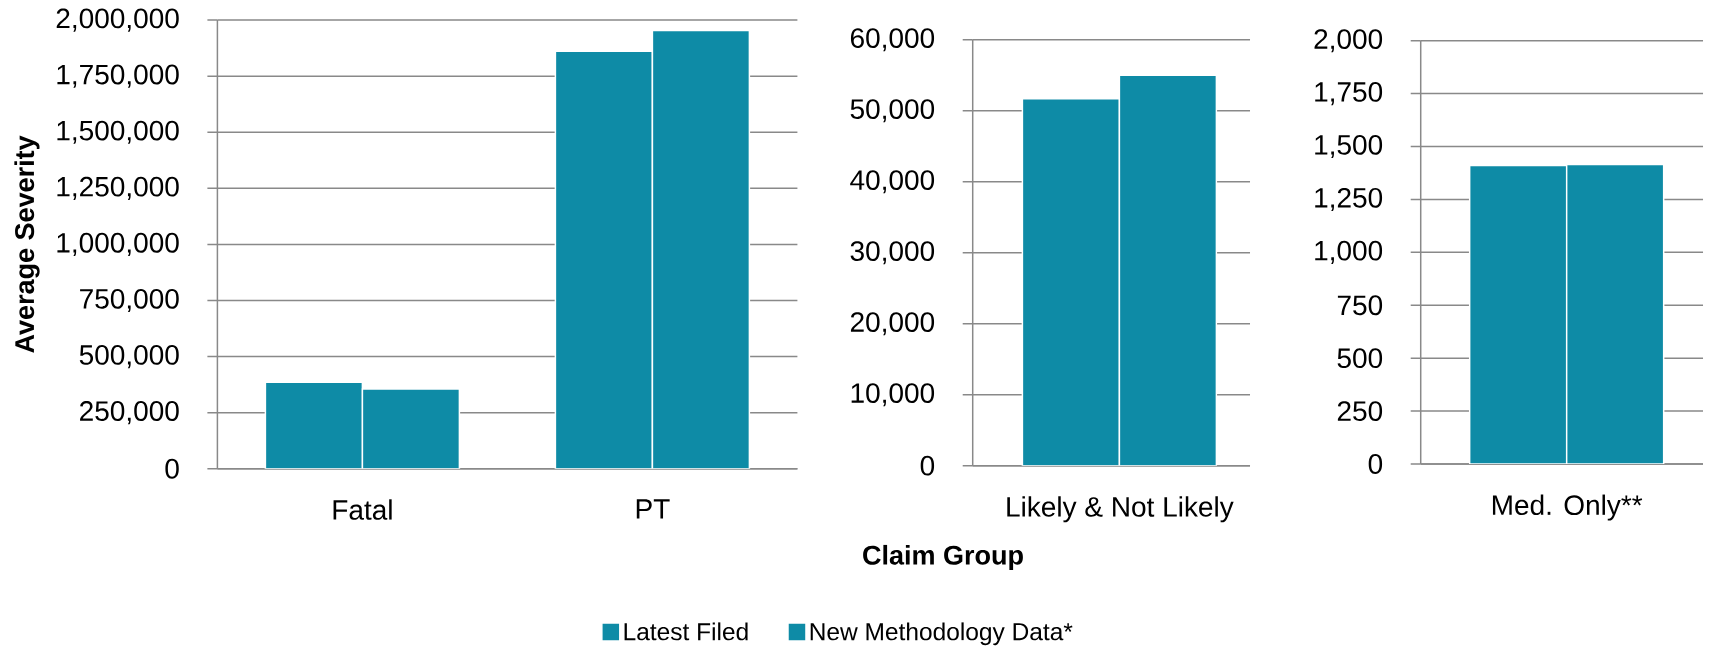 Image resolution: width=1717 pixels, height=646 pixels. What do you see at coordinates (362, 509) in the screenshot?
I see `x-tick-label: Fatal` at bounding box center [362, 509].